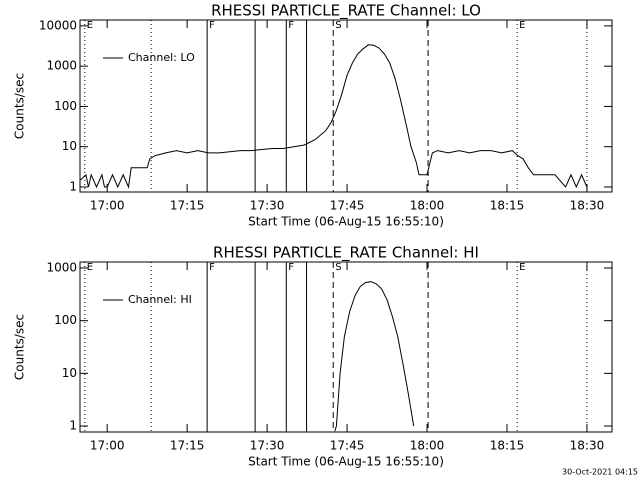 This screenshot has width=640, height=480. What do you see at coordinates (346, 11) in the screenshot?
I see `chart-title: RHESSI PARTICLE_RATE Channel: LO` at bounding box center [346, 11].